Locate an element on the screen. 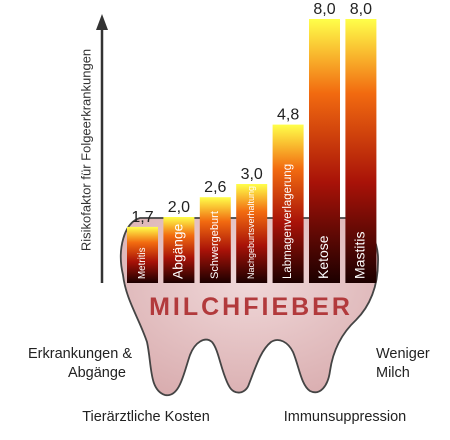 The height and width of the screenshot is (440, 450). bar-labmagenverlagerung is located at coordinates (288, 203).